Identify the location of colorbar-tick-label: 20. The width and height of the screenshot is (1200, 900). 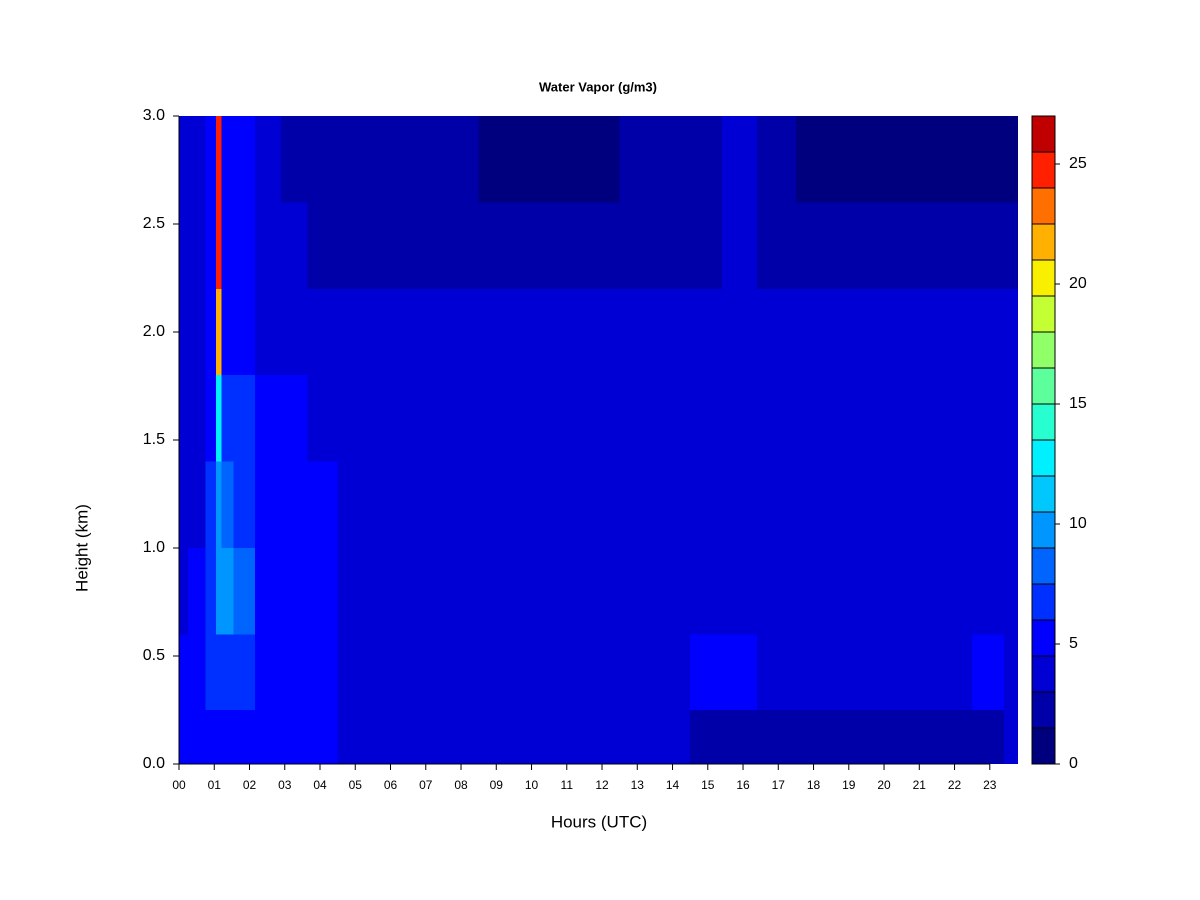
(1078, 283).